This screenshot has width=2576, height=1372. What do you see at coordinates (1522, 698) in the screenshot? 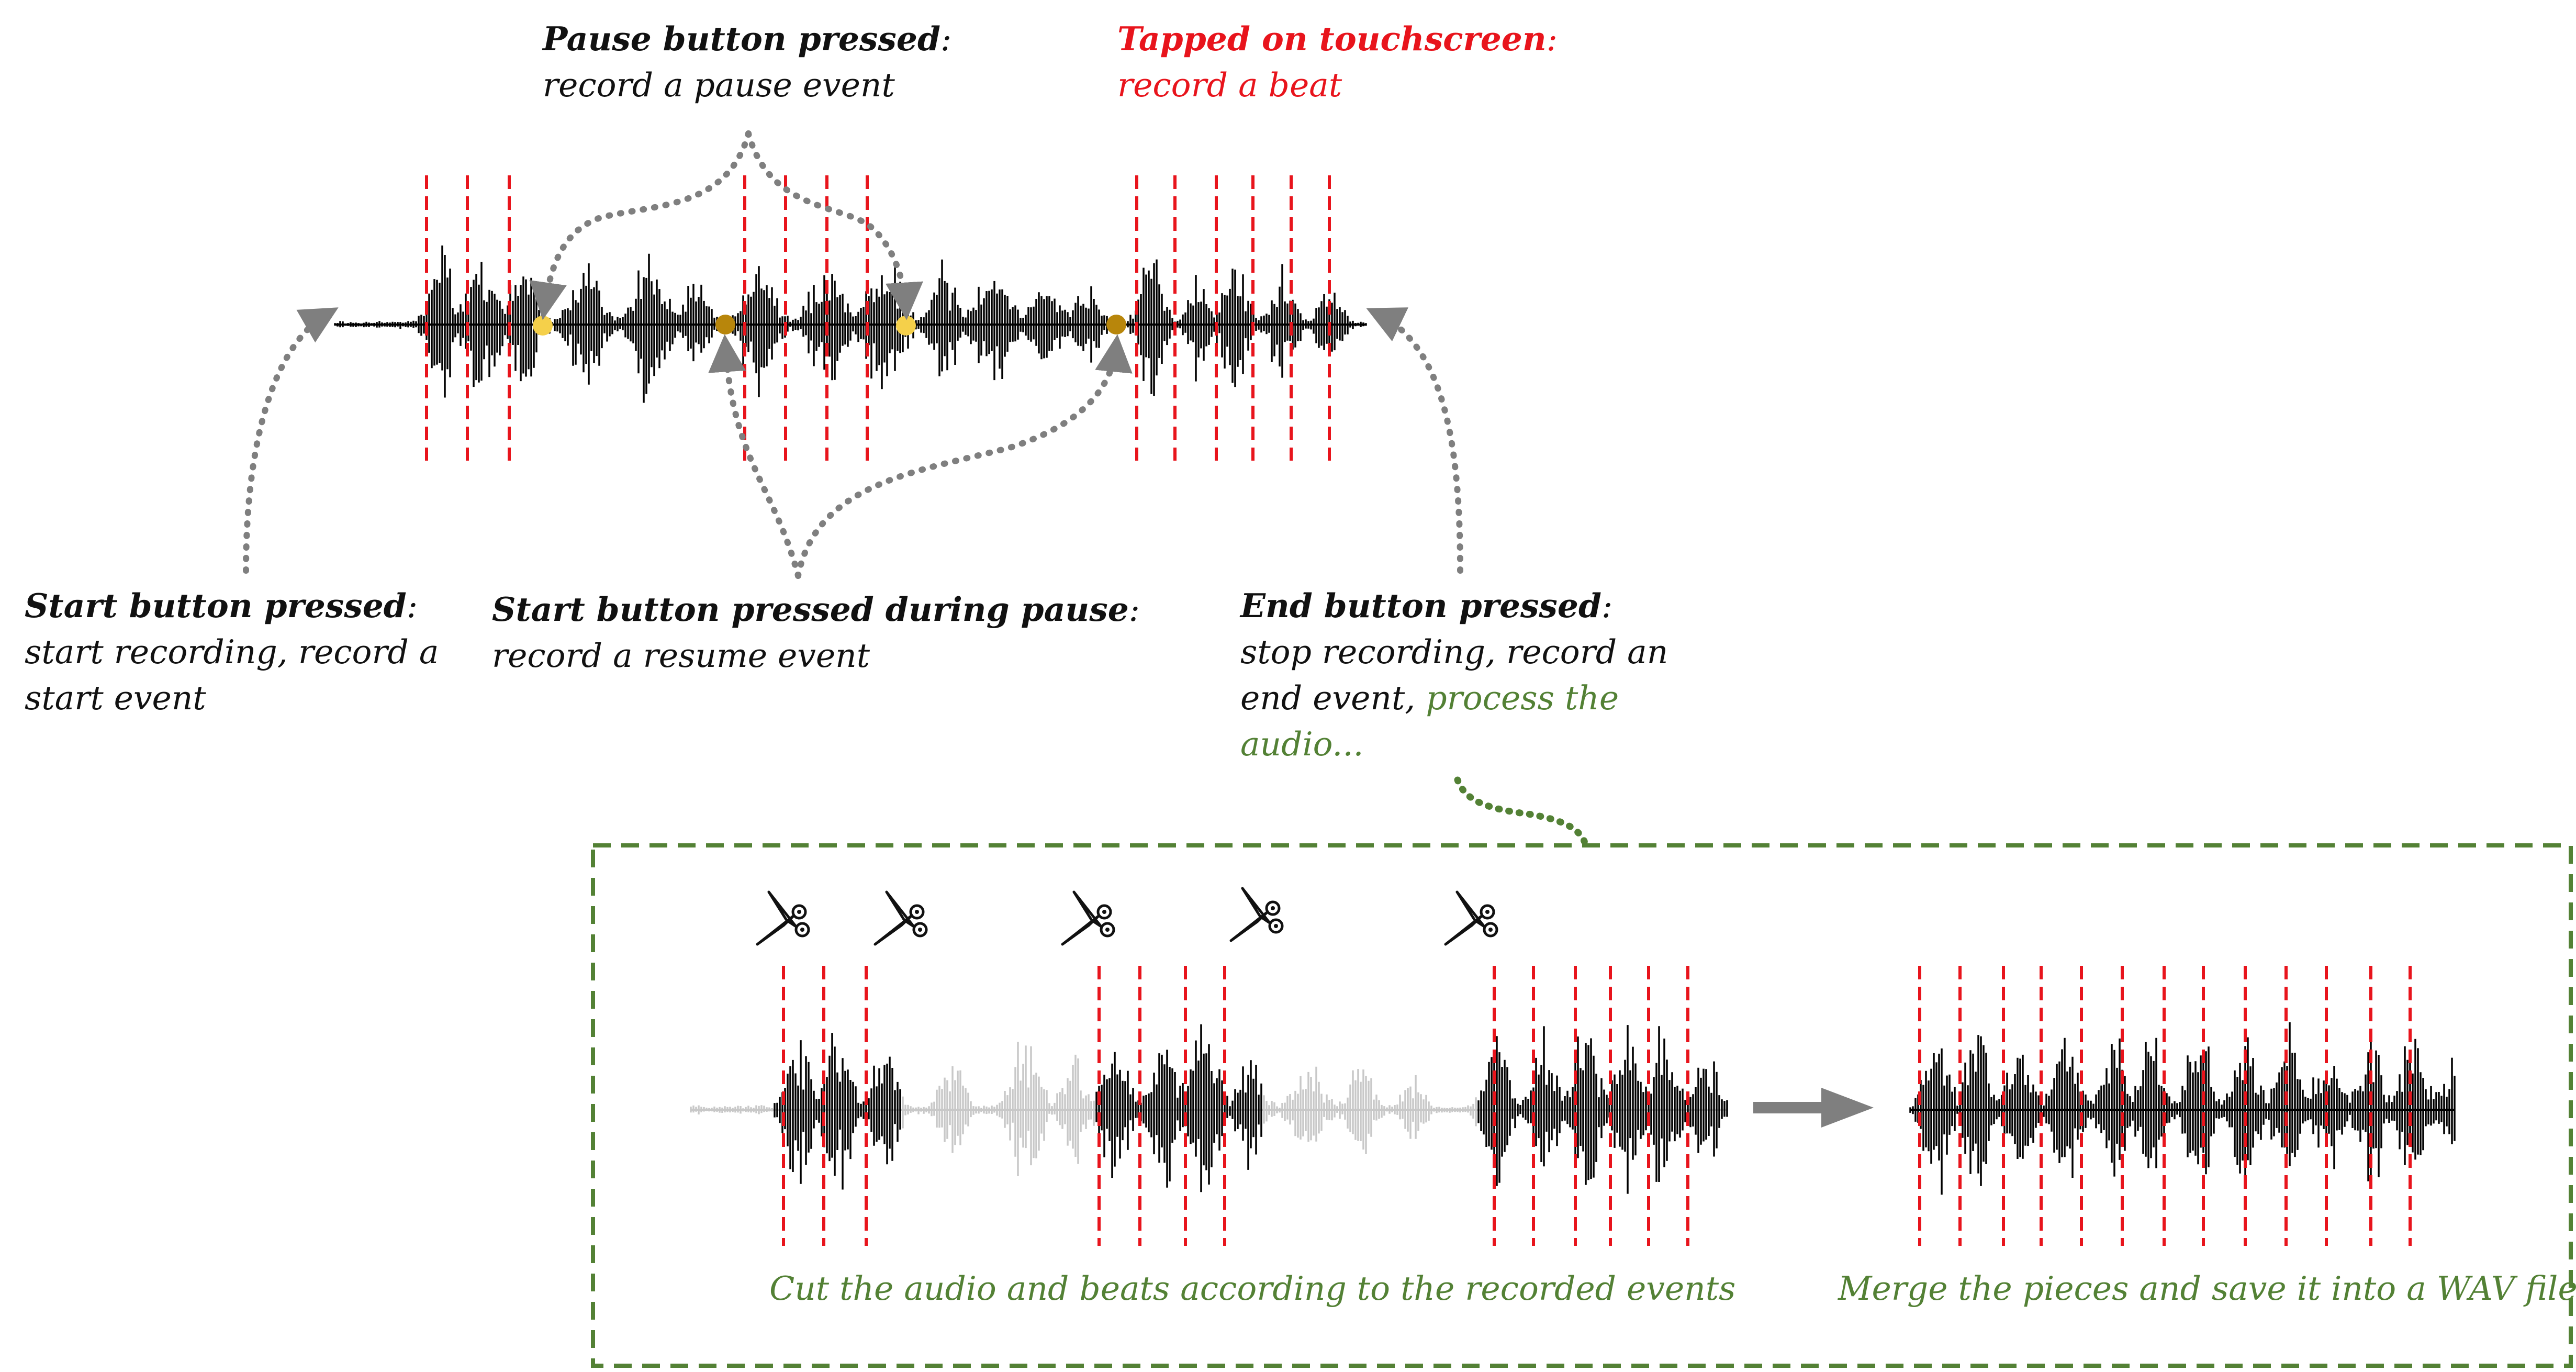
I see `process-text-link: process the` at bounding box center [1522, 698].